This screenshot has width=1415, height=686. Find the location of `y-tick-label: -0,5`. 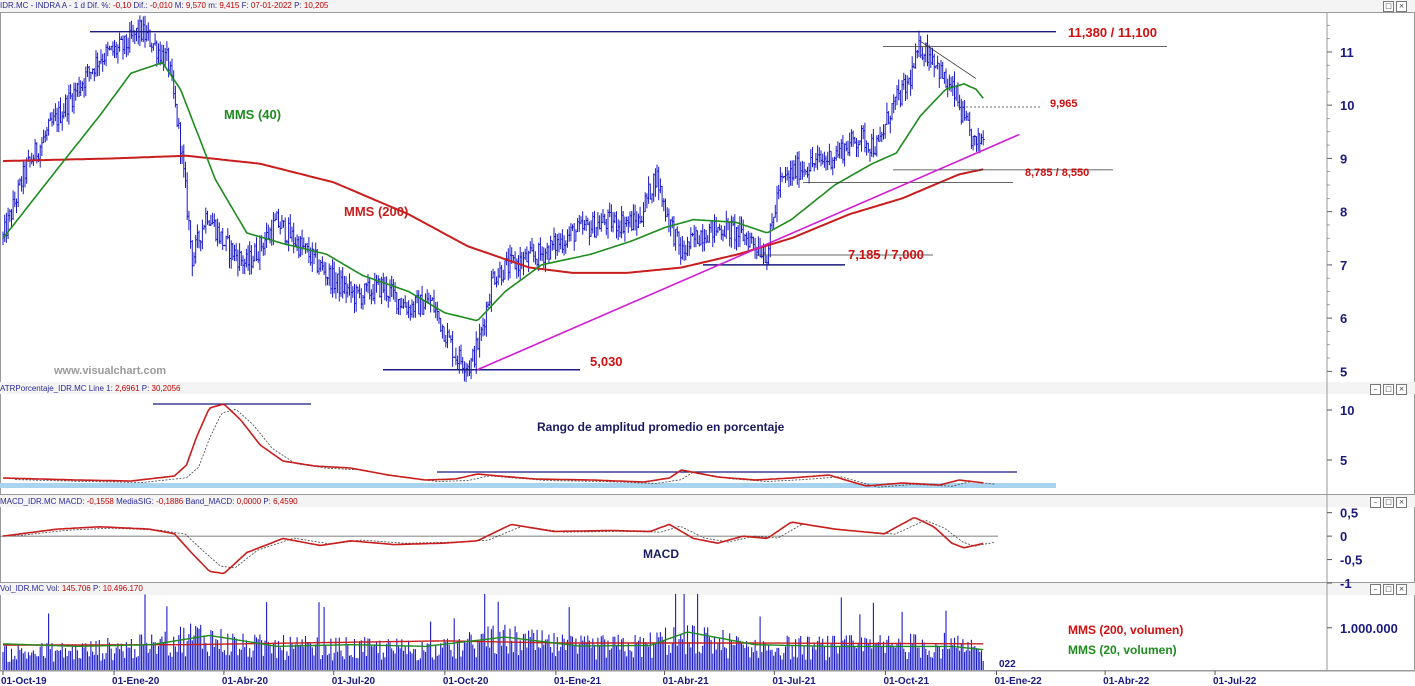

y-tick-label: -0,5 is located at coordinates (1351, 560).